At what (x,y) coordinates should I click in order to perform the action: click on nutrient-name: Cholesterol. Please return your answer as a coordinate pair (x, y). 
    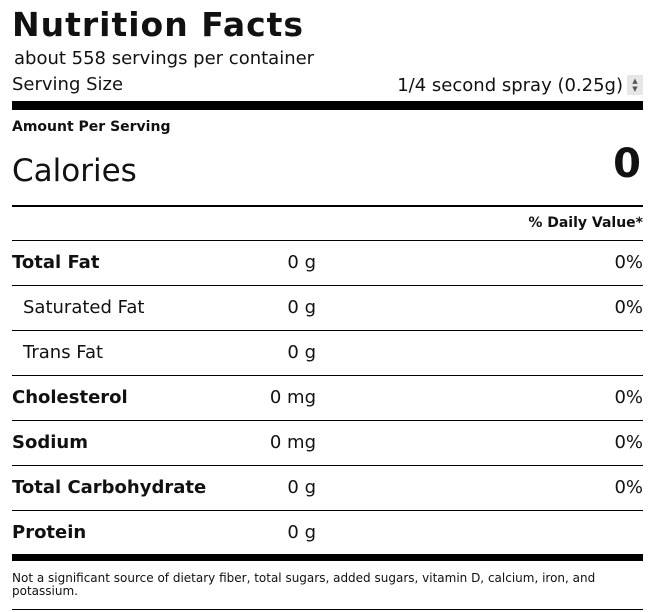
    Looking at the image, I should click on (70, 397).